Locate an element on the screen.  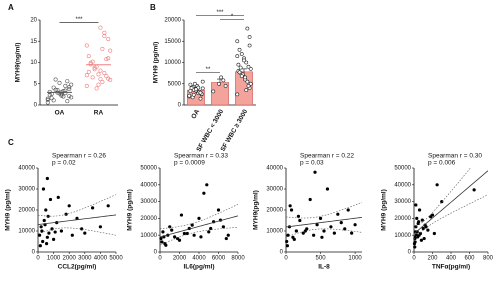
y-tick-label: 20 is located at coordinates (33, 21).